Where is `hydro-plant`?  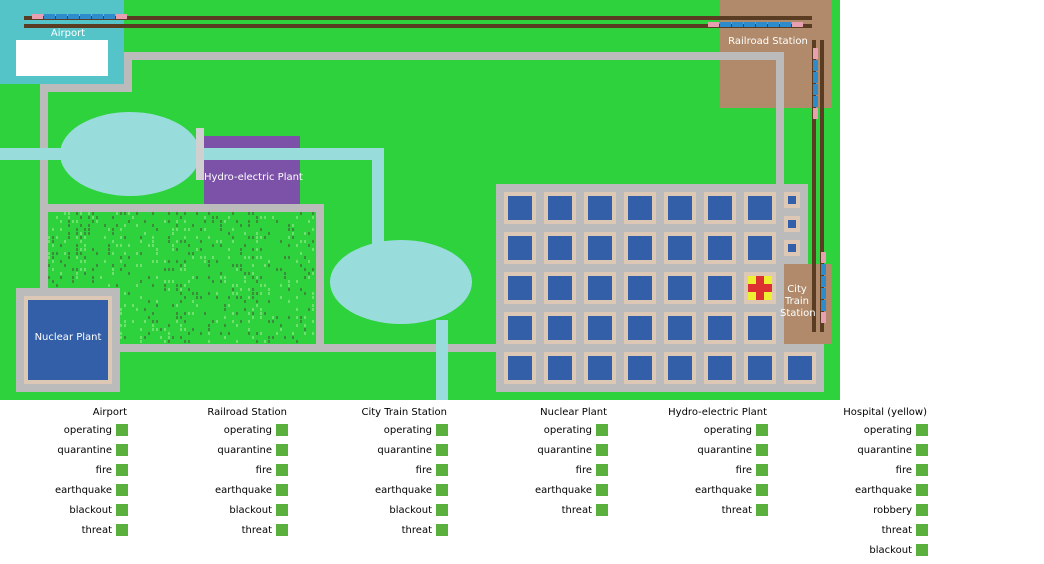 hydro-plant is located at coordinates (252, 182).